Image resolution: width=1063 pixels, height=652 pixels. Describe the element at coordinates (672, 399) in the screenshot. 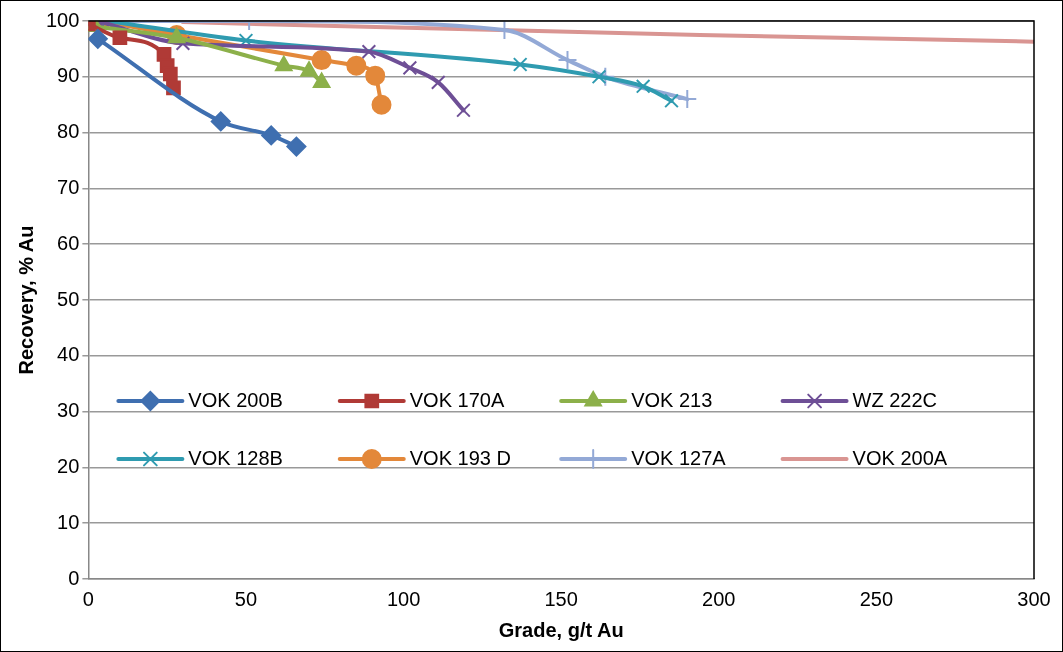

I see `legend-label: VOK 213` at that location.